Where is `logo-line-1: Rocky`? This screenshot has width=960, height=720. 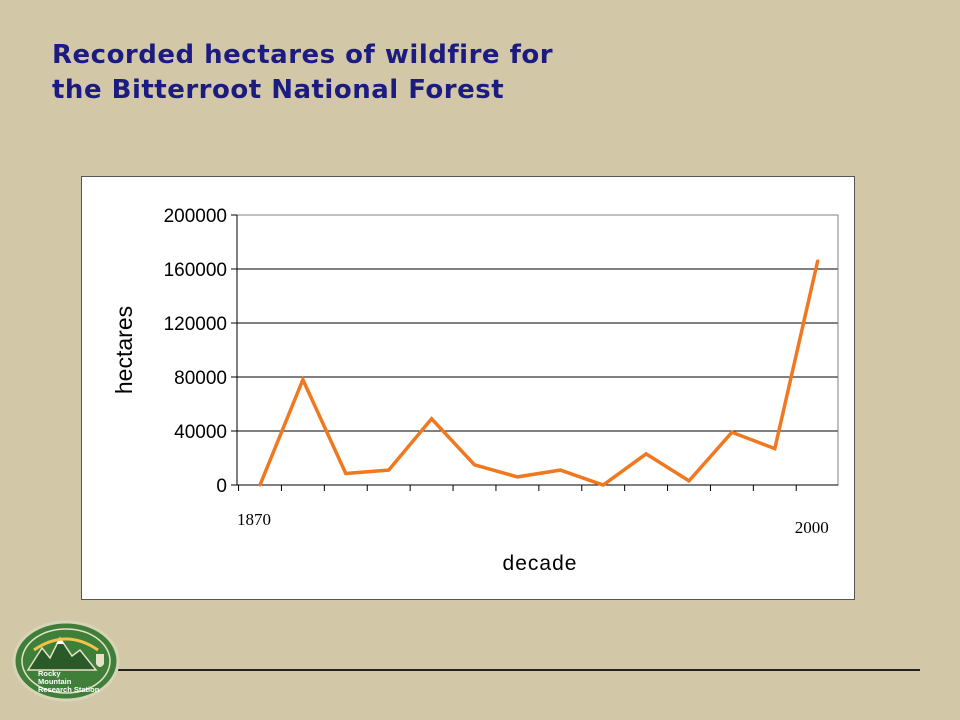 logo-line-1: Rocky is located at coordinates (49, 673).